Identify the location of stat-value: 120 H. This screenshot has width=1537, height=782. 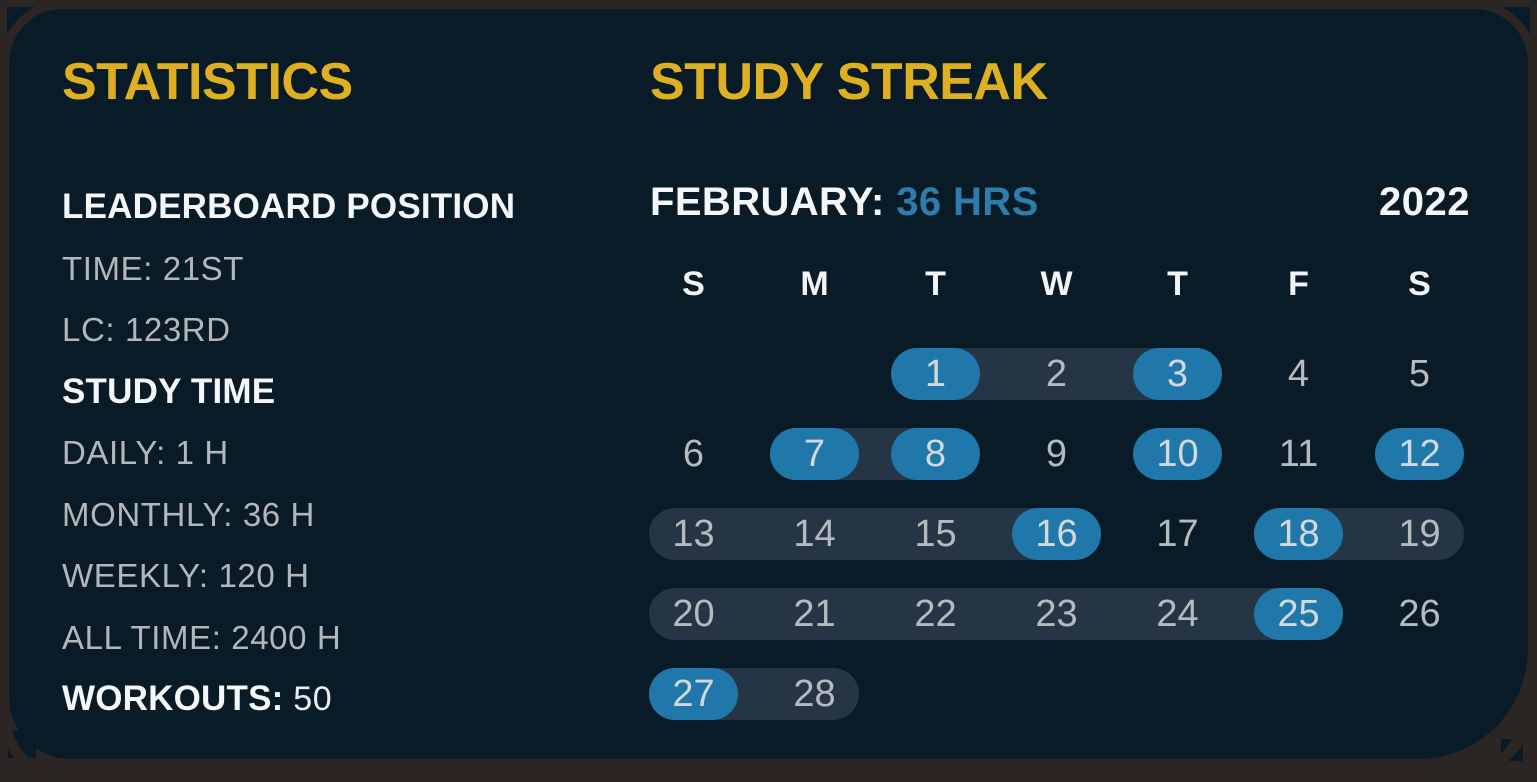
(264, 575).